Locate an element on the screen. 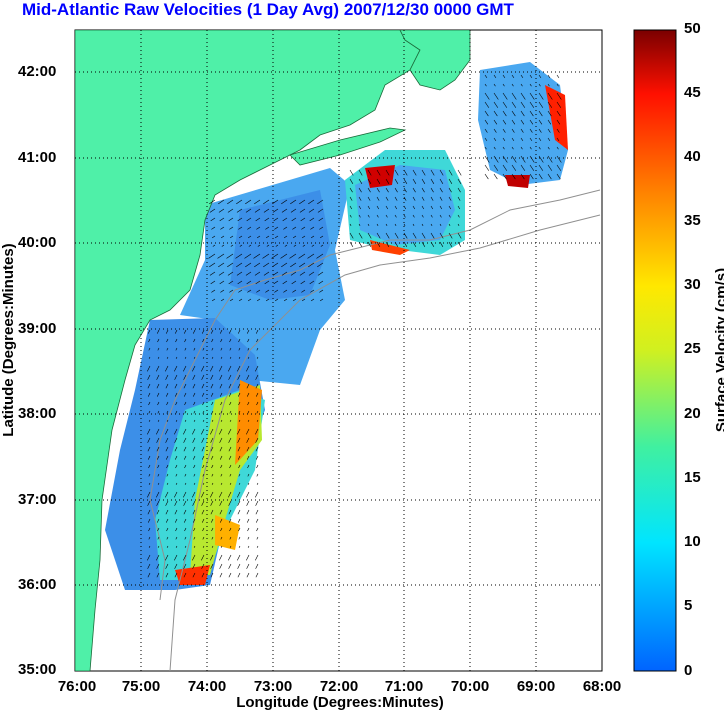  cape-hatteras-hotspot is located at coordinates (192, 575).